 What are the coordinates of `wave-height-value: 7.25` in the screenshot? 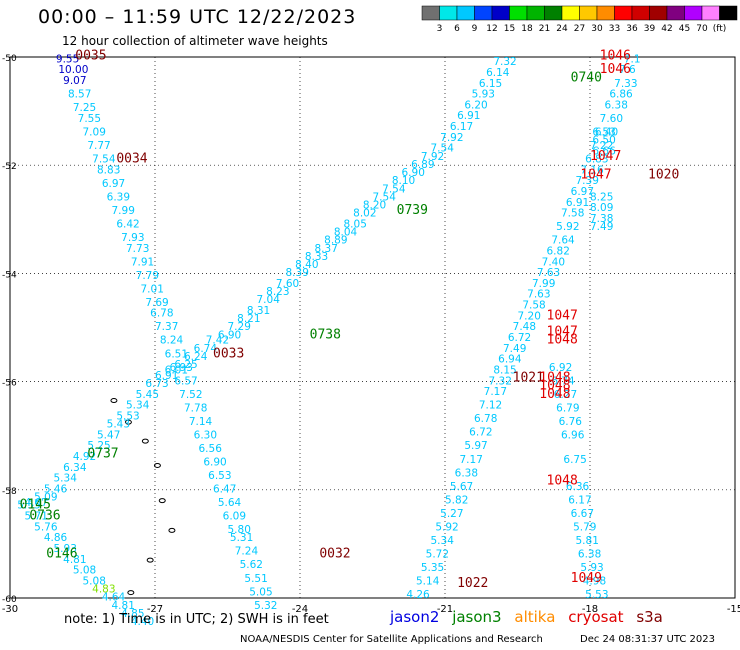 It's located at (84, 108).